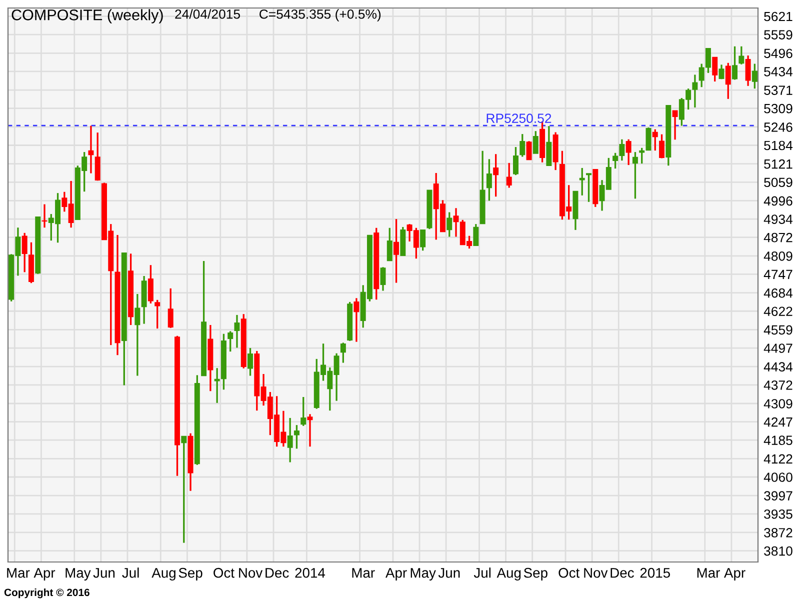  What do you see at coordinates (778, 311) in the screenshot?
I see `y-tick-label: 4622` at bounding box center [778, 311].